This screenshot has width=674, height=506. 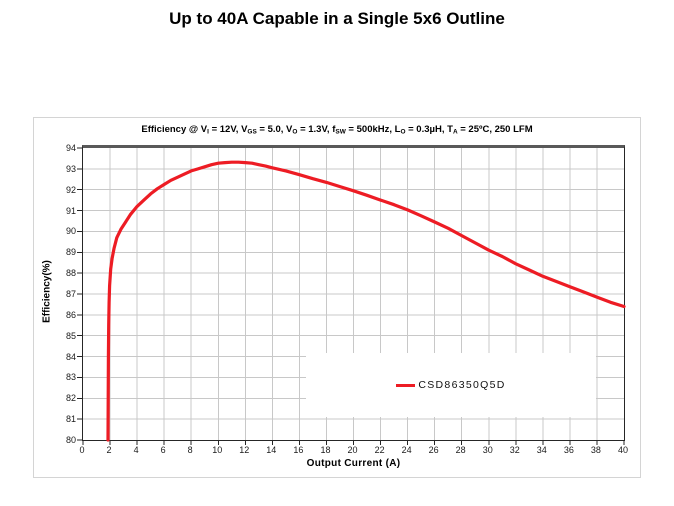 I want to click on y-tick-label: 86, so click(x=70, y=314).